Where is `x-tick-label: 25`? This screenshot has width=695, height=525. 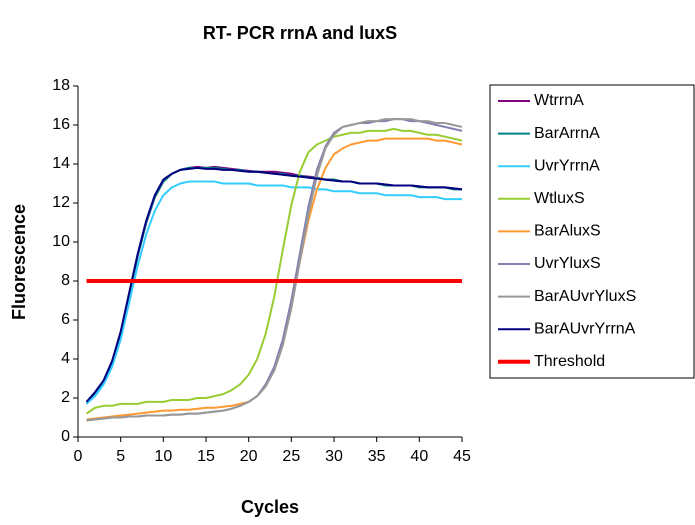 x-tick-label: 25 is located at coordinates (291, 456).